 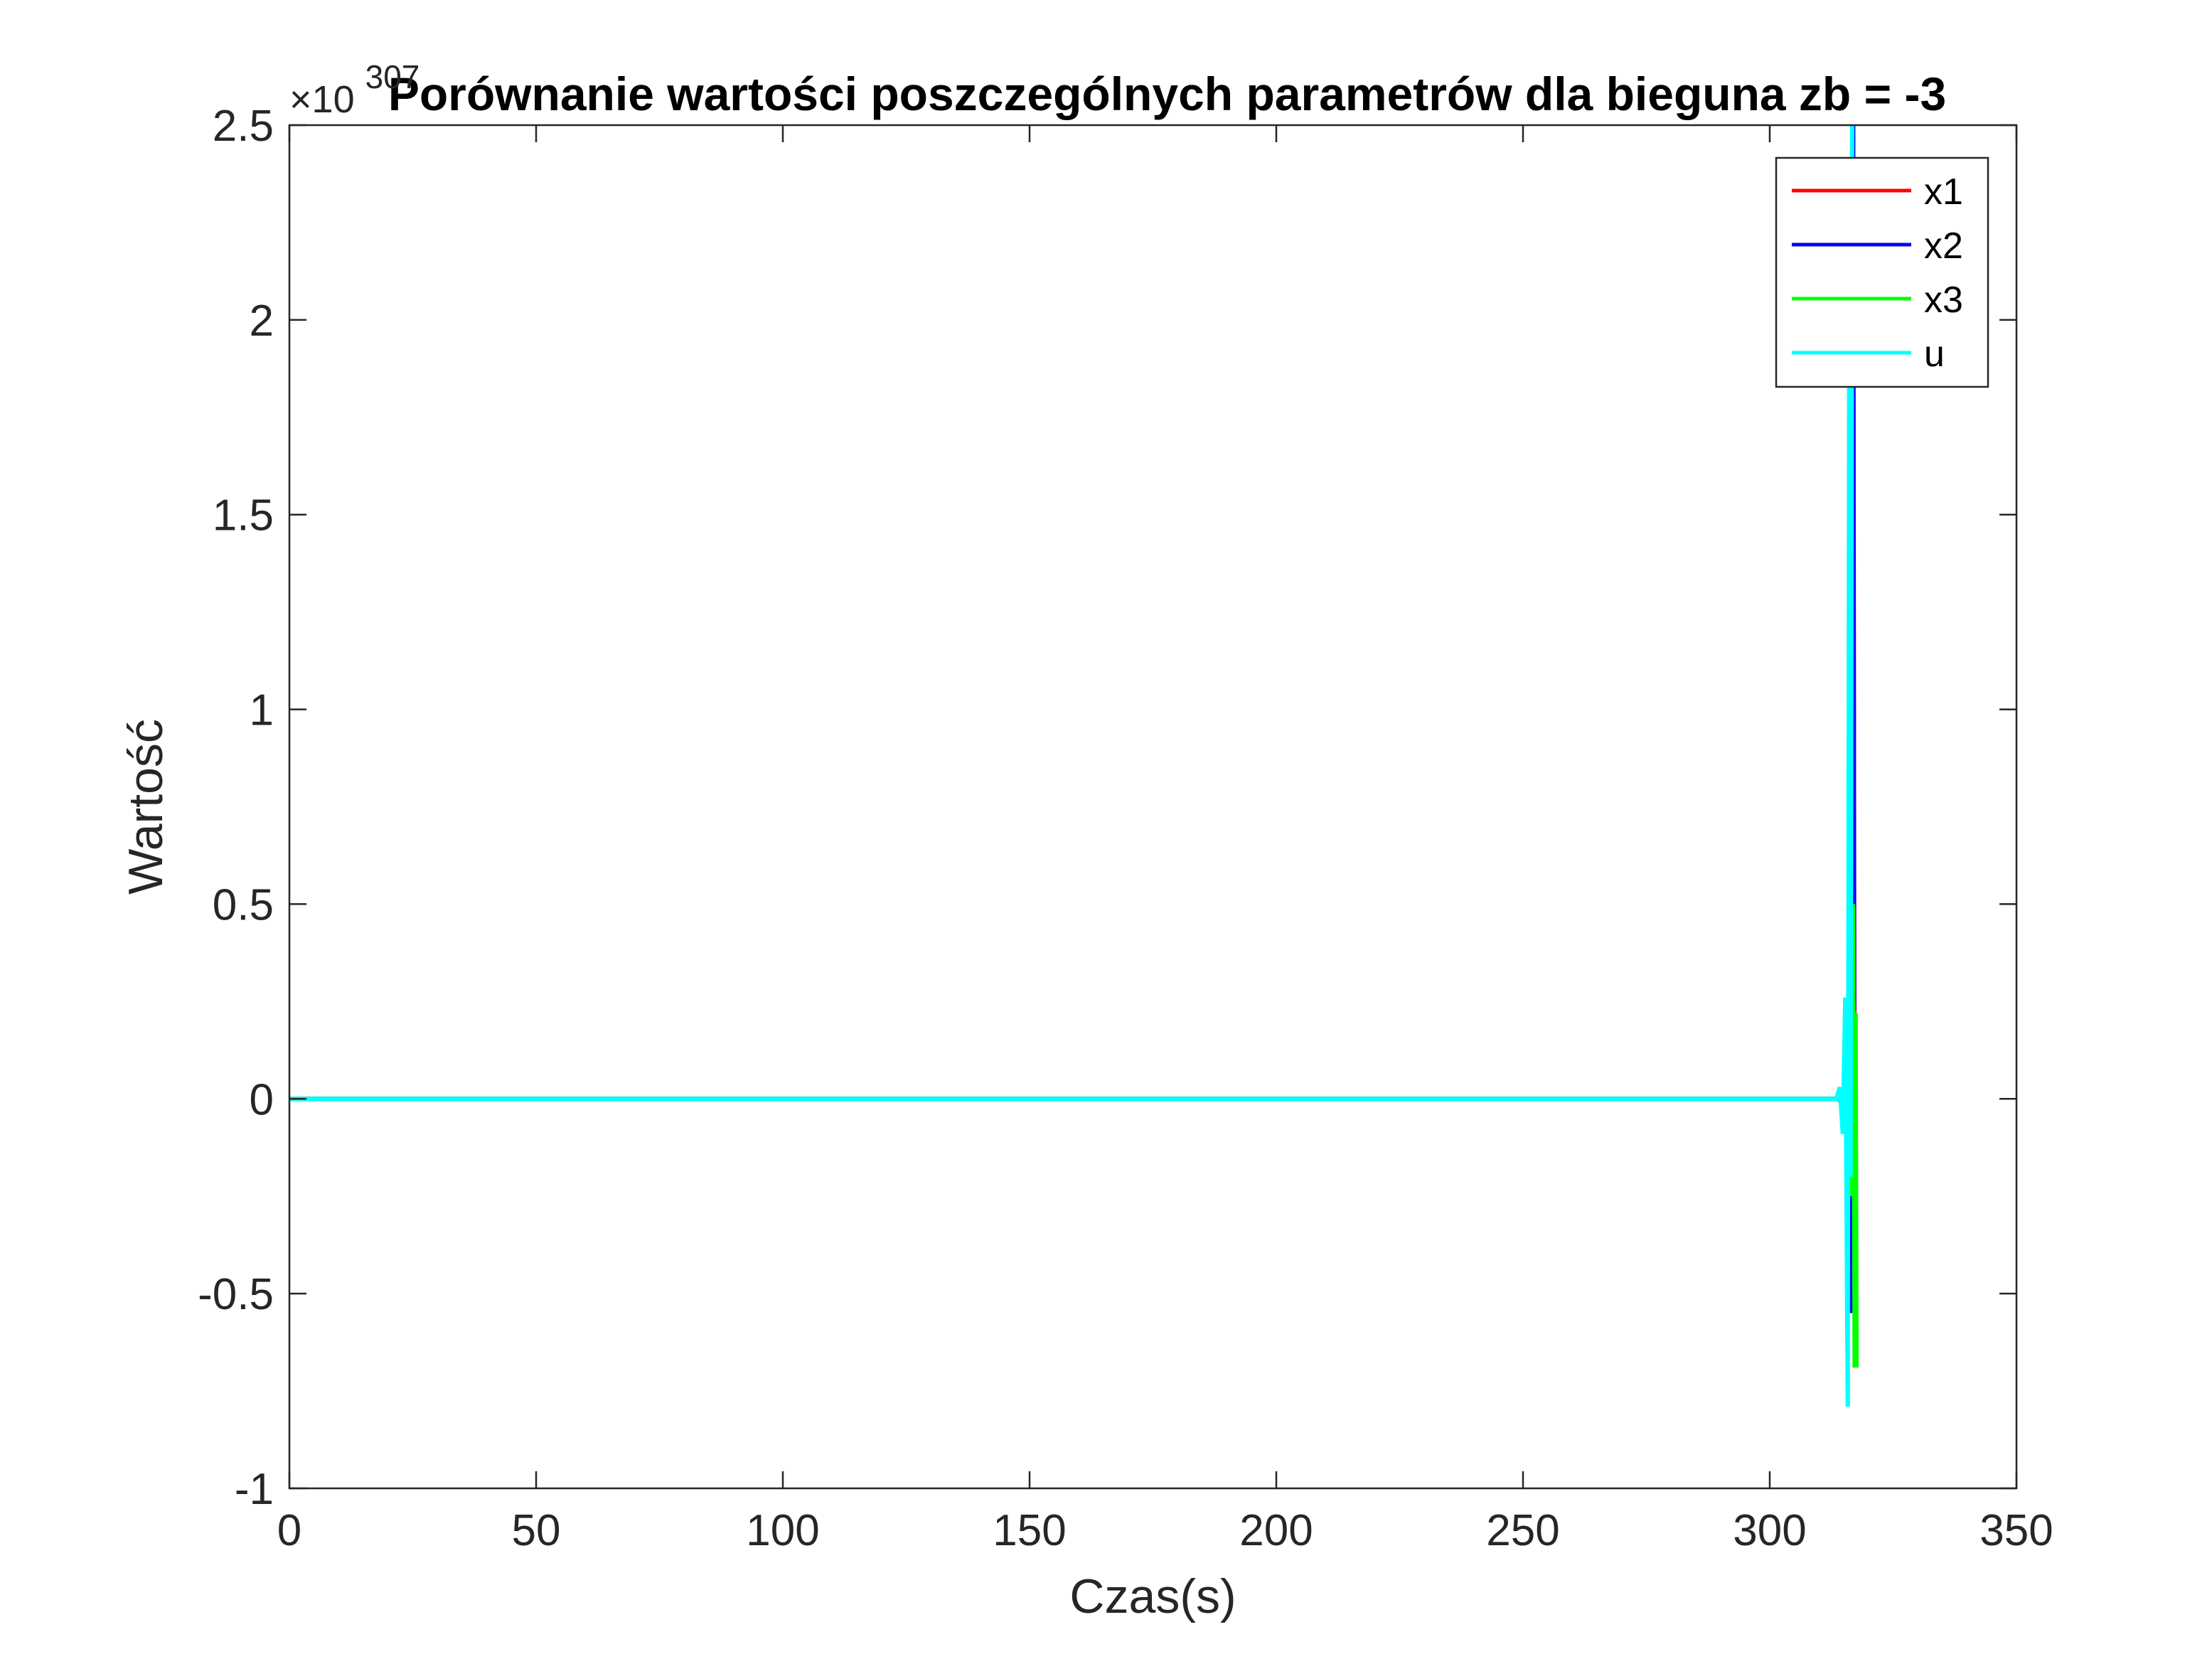 I want to click on legend-label-u: u, so click(x=1934, y=354).